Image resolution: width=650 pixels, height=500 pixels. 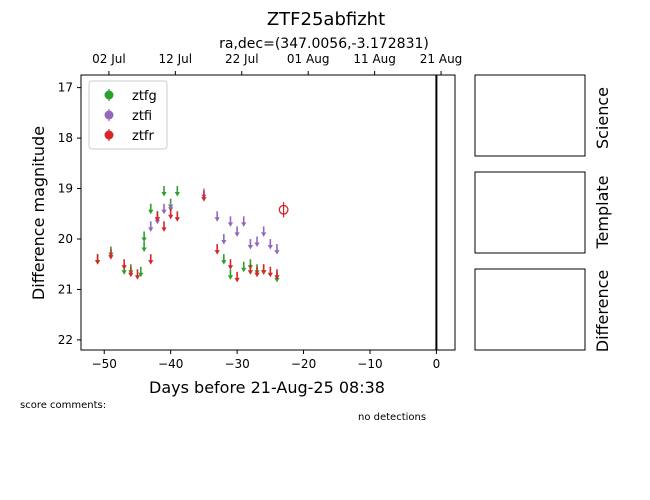 I want to click on top-tick-label: 11 Aug, so click(x=374, y=59).